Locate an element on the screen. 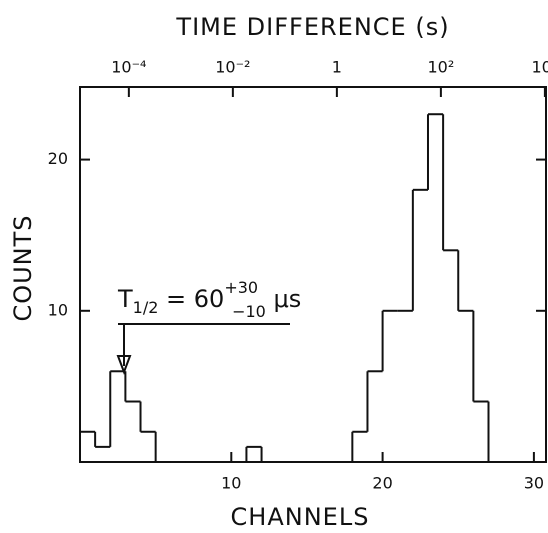  arrow-head is located at coordinates (124, 365).